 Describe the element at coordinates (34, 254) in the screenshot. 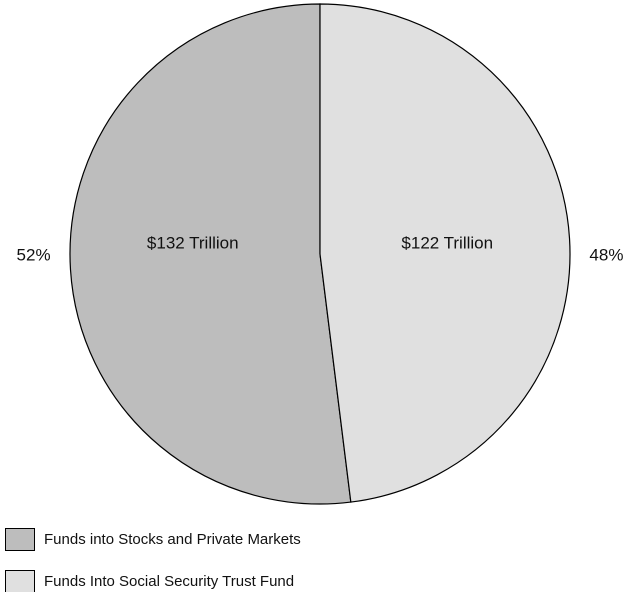

I see `percent-label: 52%` at that location.